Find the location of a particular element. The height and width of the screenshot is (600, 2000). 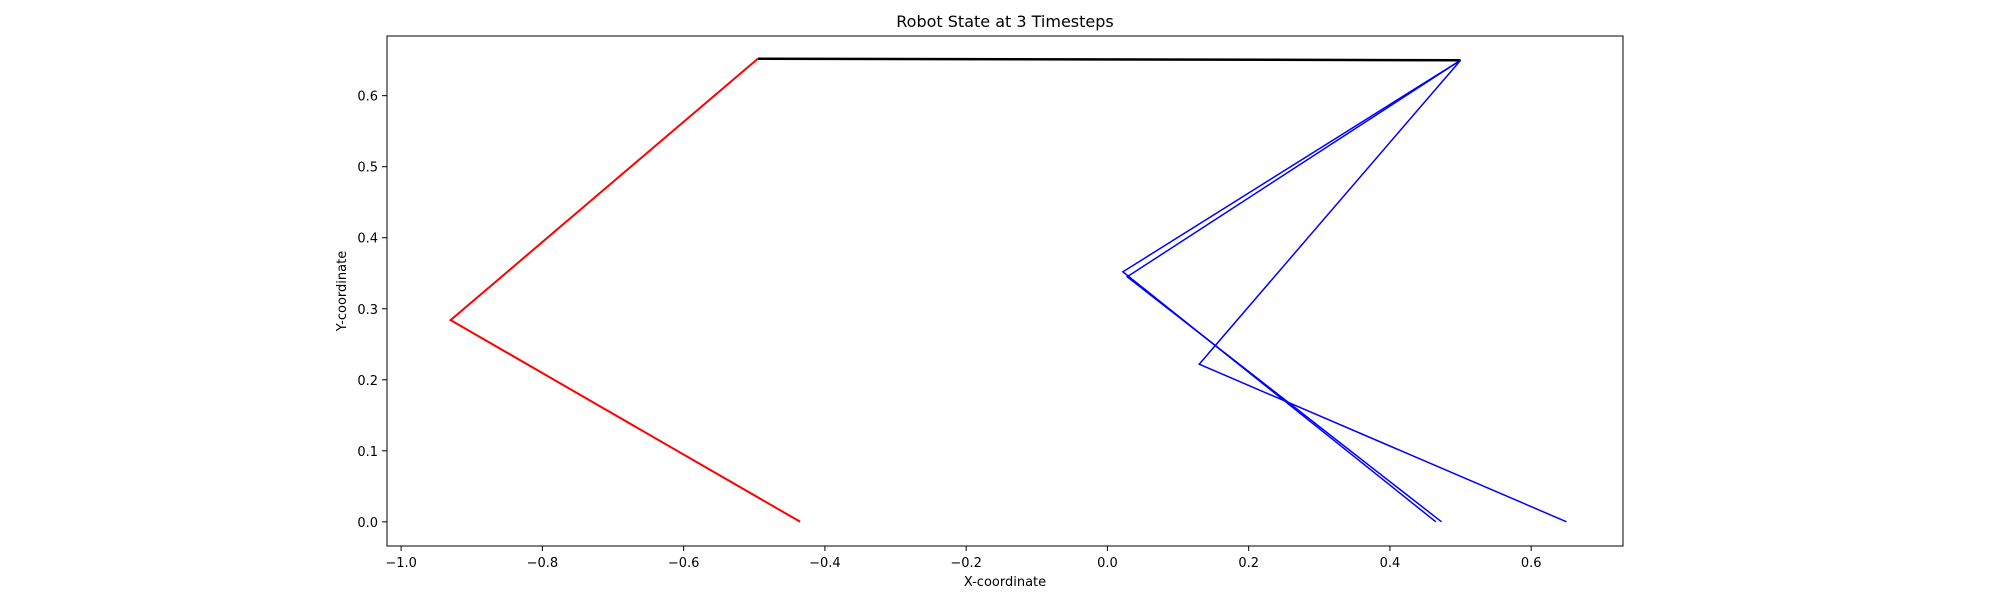

x-tick-label: 0.2 is located at coordinates (1248, 563).